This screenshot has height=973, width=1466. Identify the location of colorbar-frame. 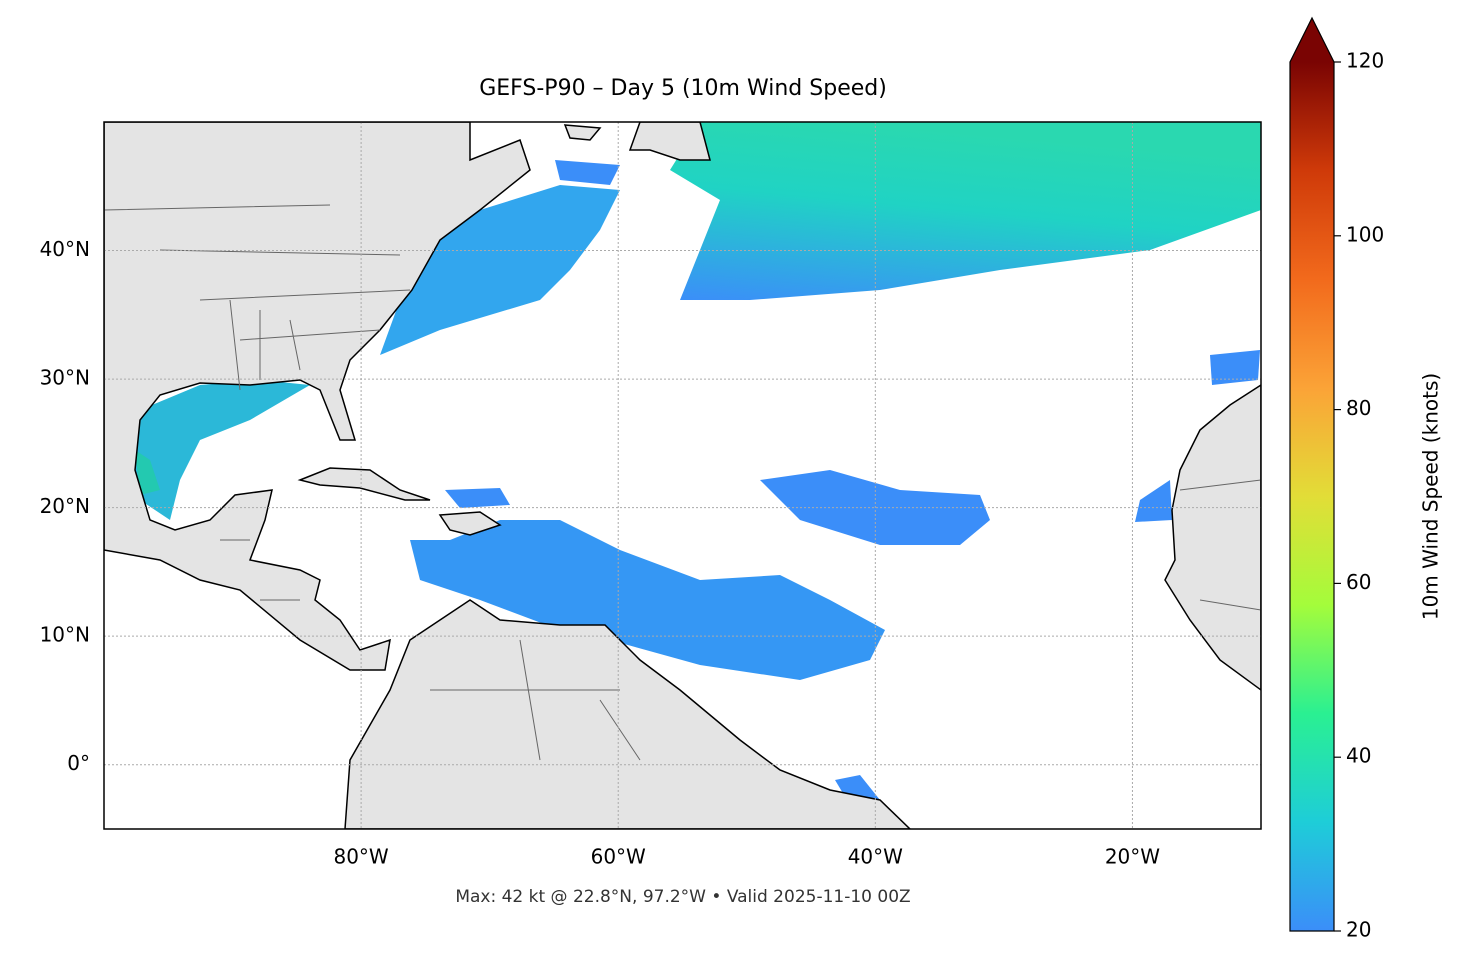
(1312, 474).